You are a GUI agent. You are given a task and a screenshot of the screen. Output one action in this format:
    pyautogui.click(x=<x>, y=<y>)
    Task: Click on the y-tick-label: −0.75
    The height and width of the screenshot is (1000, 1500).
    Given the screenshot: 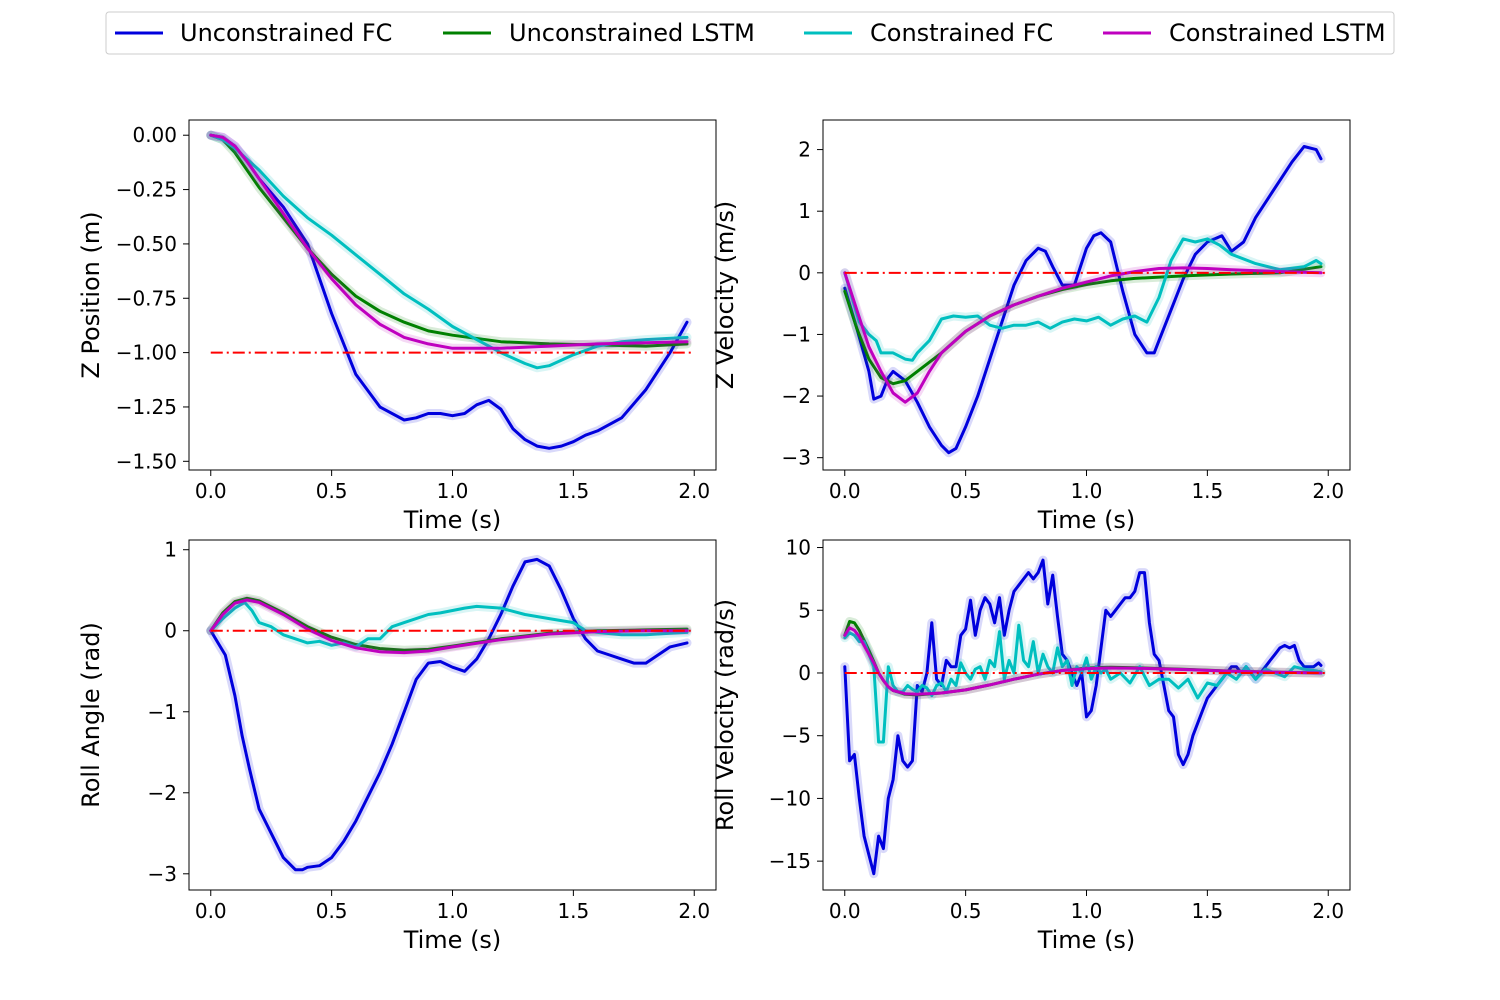 What is the action you would take?
    pyautogui.click(x=146, y=298)
    